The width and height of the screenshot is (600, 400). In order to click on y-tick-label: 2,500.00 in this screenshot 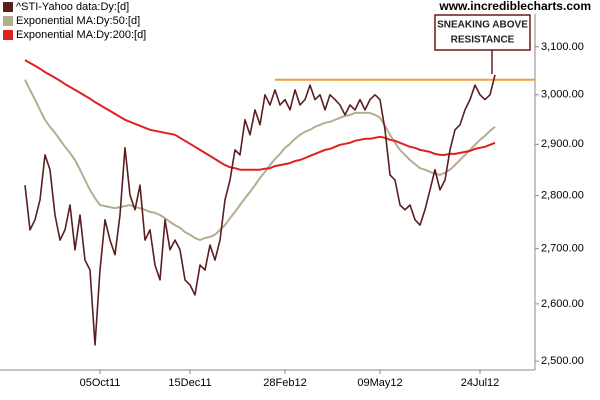, I will do `click(562, 361)`.